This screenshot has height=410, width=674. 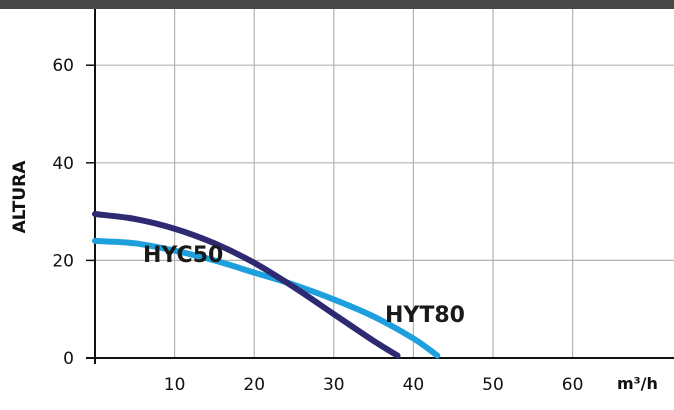 What do you see at coordinates (63, 66) in the screenshot?
I see `y-tick-label: 60` at bounding box center [63, 66].